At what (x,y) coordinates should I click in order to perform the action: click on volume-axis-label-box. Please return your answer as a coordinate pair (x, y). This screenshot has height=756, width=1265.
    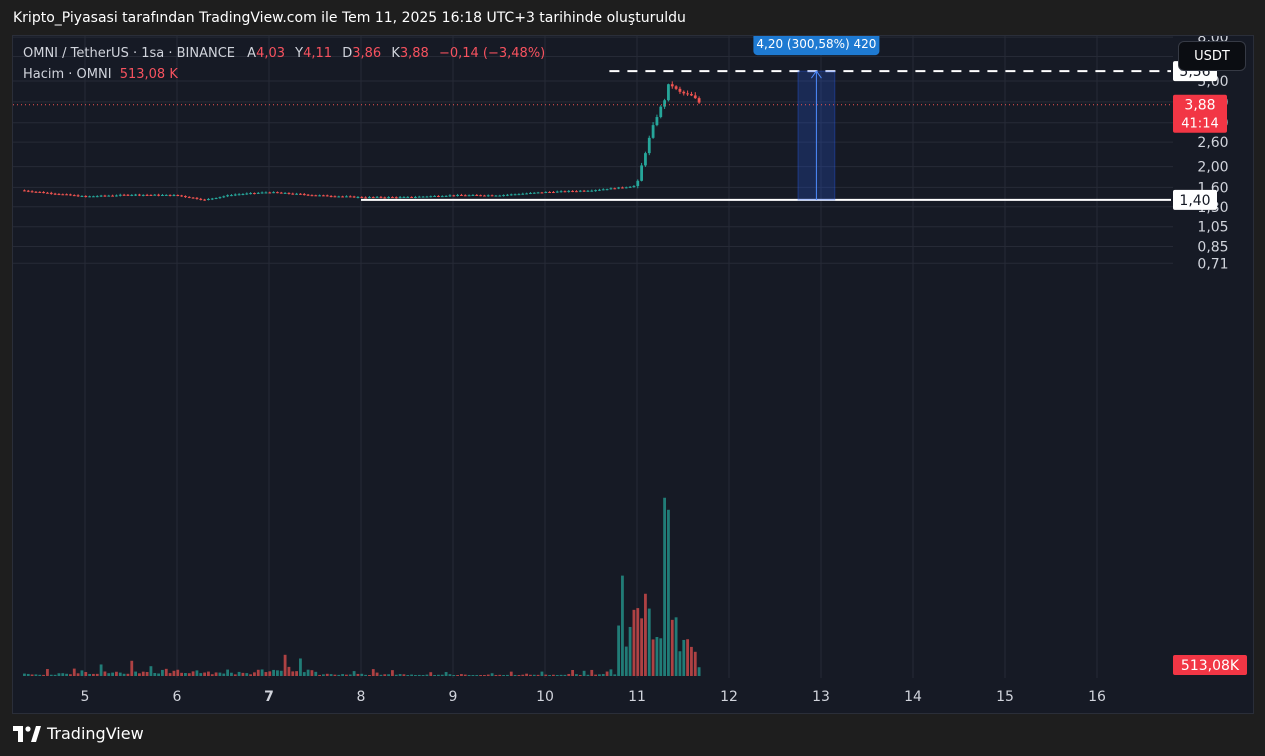
    Looking at the image, I should click on (1210, 665).